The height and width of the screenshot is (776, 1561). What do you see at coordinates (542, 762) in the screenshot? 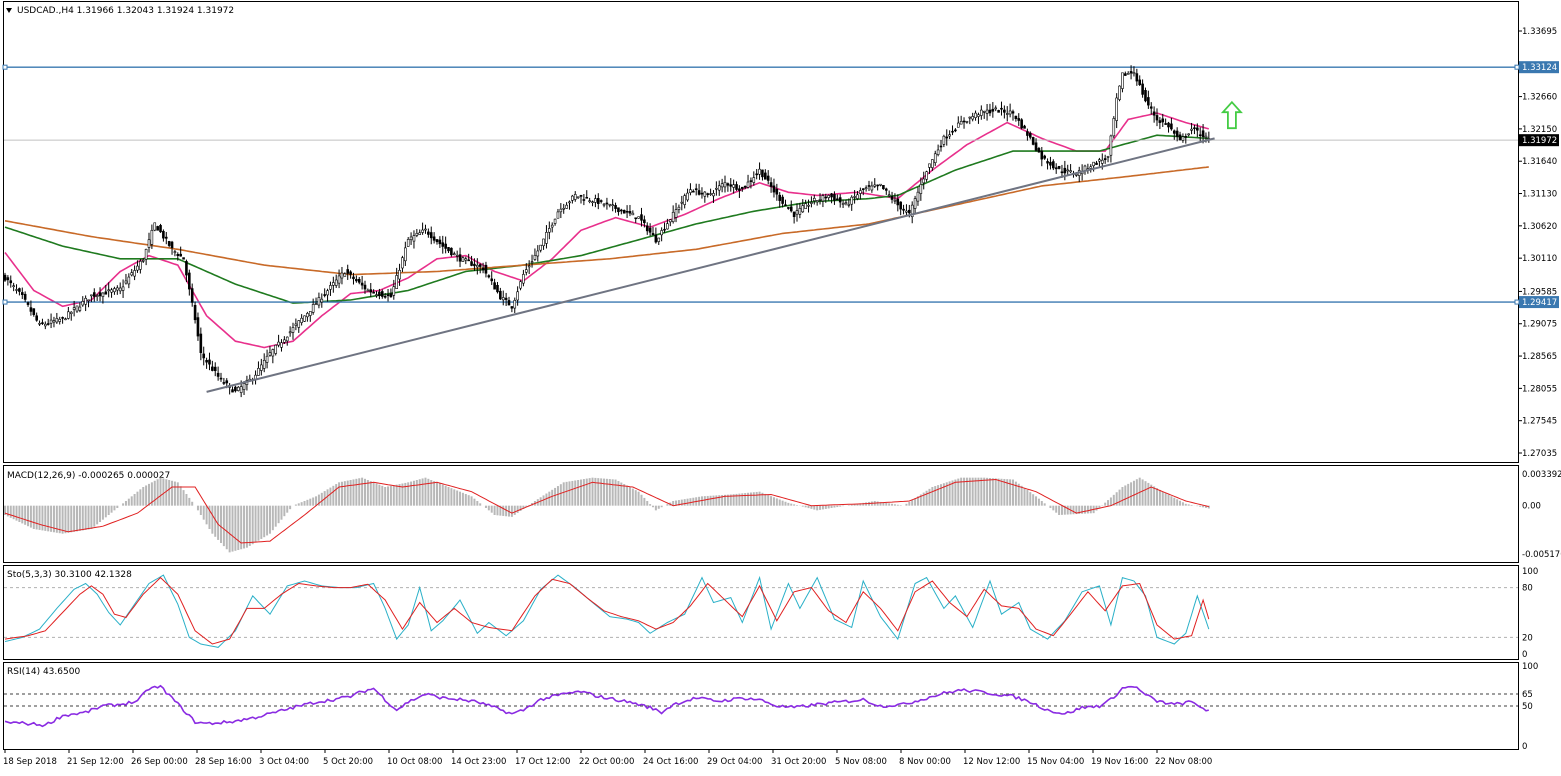
I see `time-tick-label: 17 Oct 12:00` at bounding box center [542, 762].